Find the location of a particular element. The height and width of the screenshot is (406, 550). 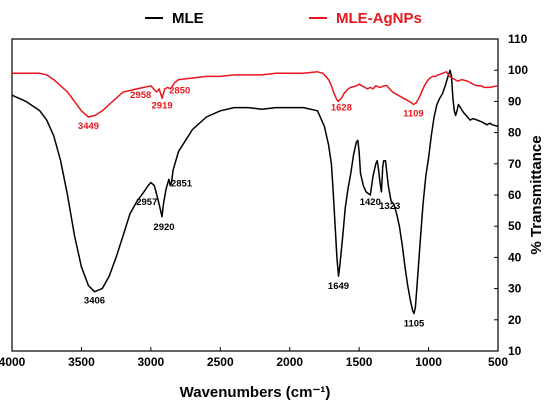

x-tick-label: 2000 is located at coordinates (289, 362).